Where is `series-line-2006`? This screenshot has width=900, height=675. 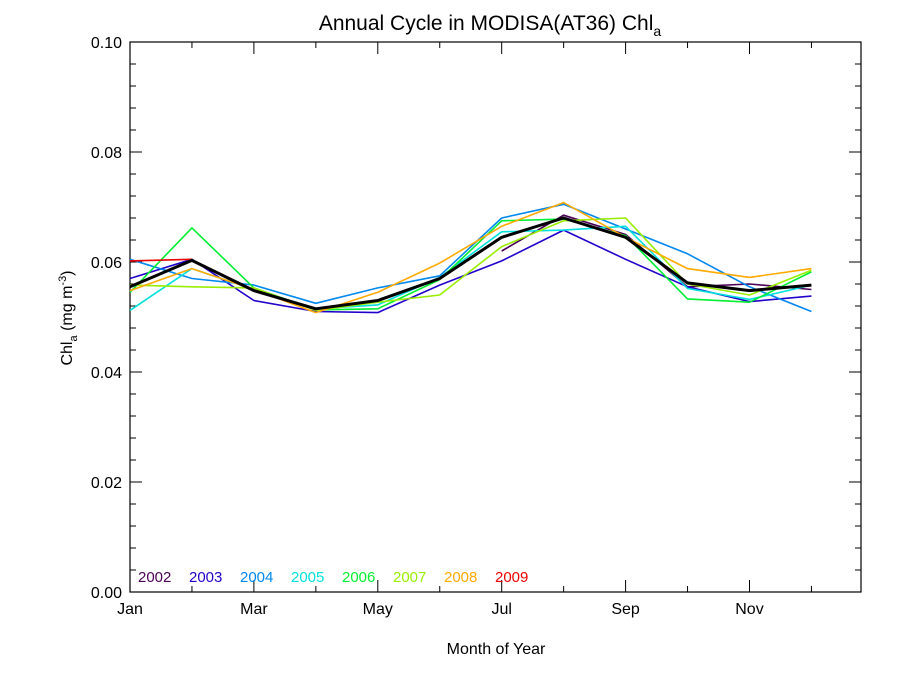 series-line-2006 is located at coordinates (470, 264).